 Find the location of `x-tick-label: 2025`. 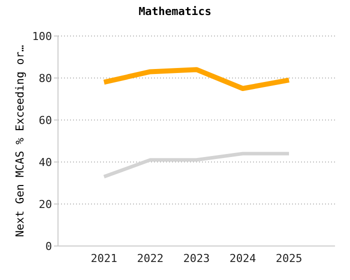

x-tick-label: 2025 is located at coordinates (289, 258).